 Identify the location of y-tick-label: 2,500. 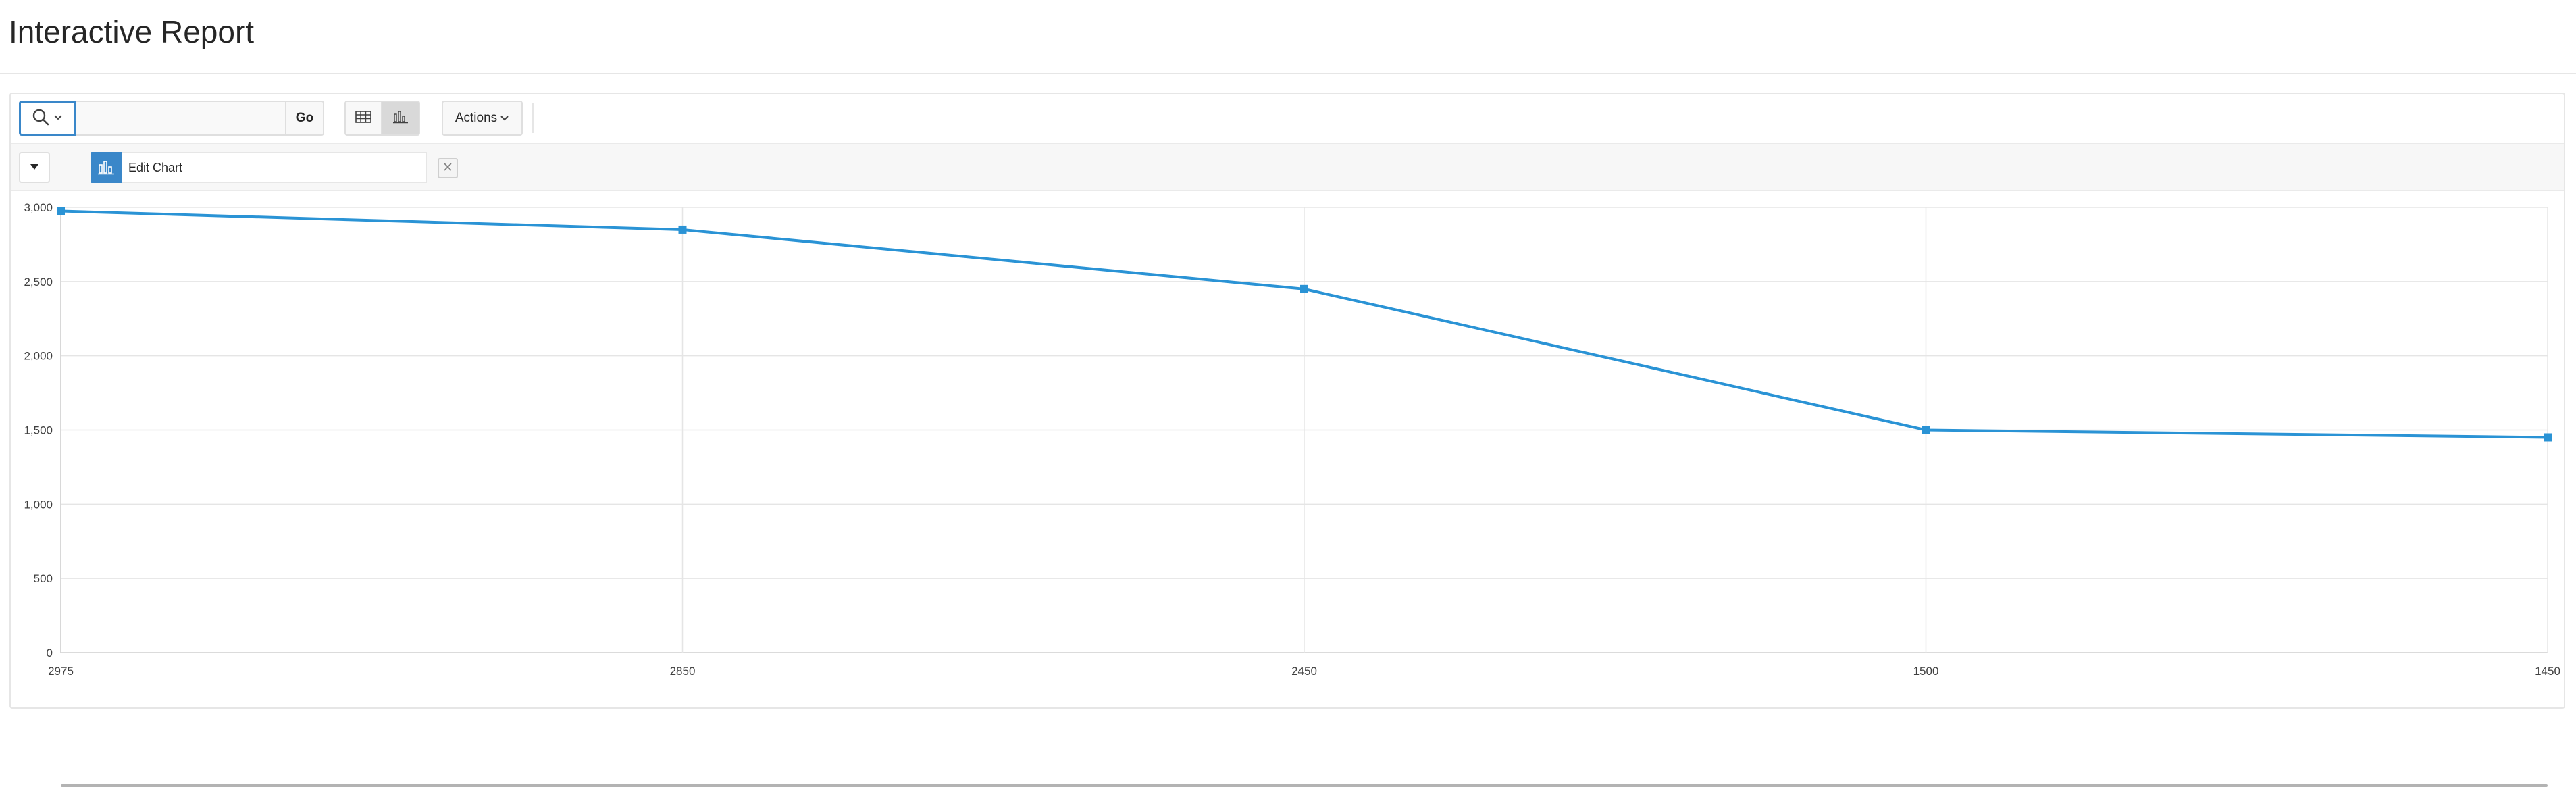
(38, 282).